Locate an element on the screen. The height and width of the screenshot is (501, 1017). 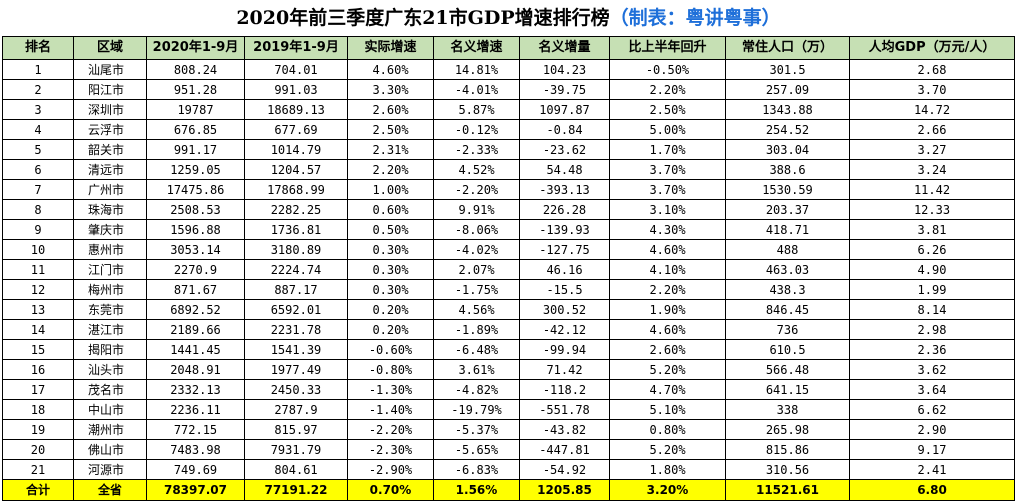
cell-rank: 8 is located at coordinates (38, 209).